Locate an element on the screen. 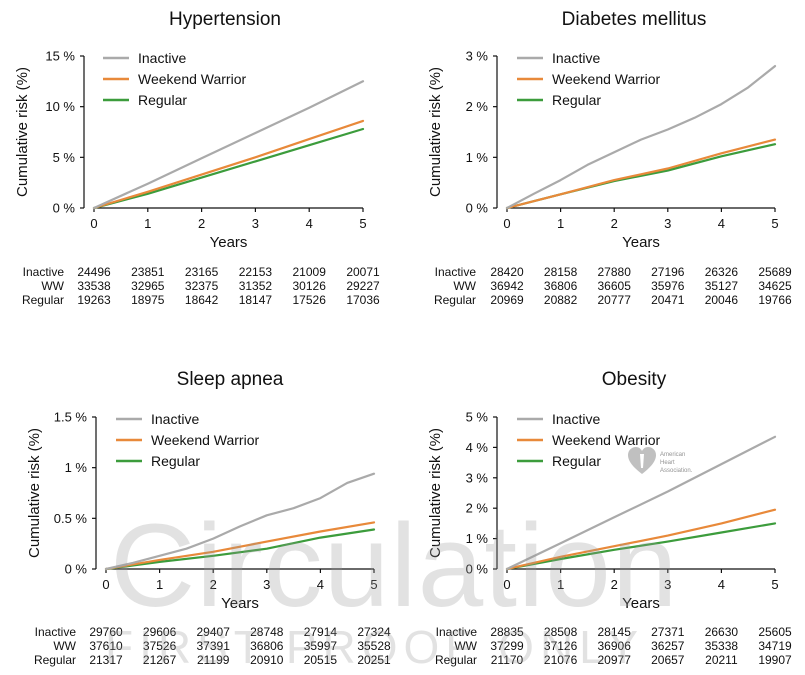  chart-title: Hypertension is located at coordinates (225, 19).